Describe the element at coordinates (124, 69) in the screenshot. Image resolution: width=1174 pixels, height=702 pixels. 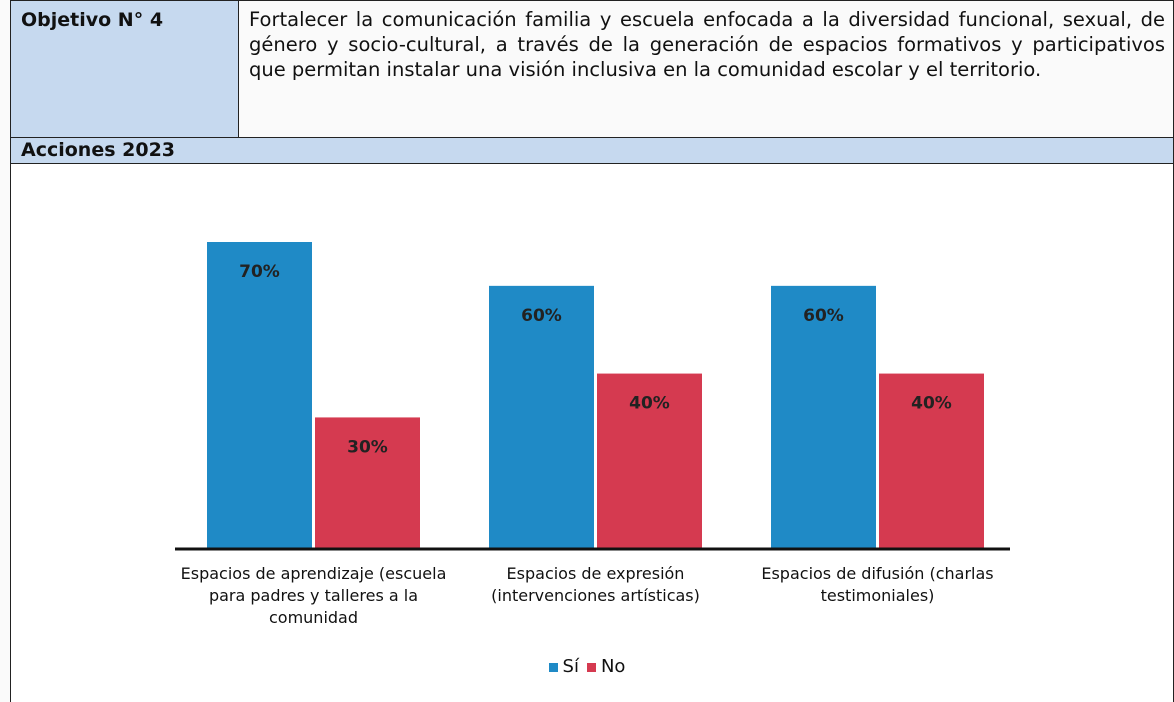
I see `objective-label: Objetivo N° 4` at that location.